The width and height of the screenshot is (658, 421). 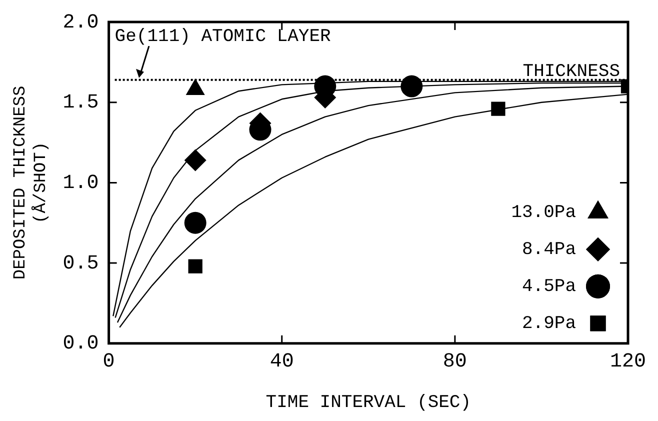 What do you see at coordinates (80, 22) in the screenshot?
I see `y-tick-label: 2.0` at bounding box center [80, 22].